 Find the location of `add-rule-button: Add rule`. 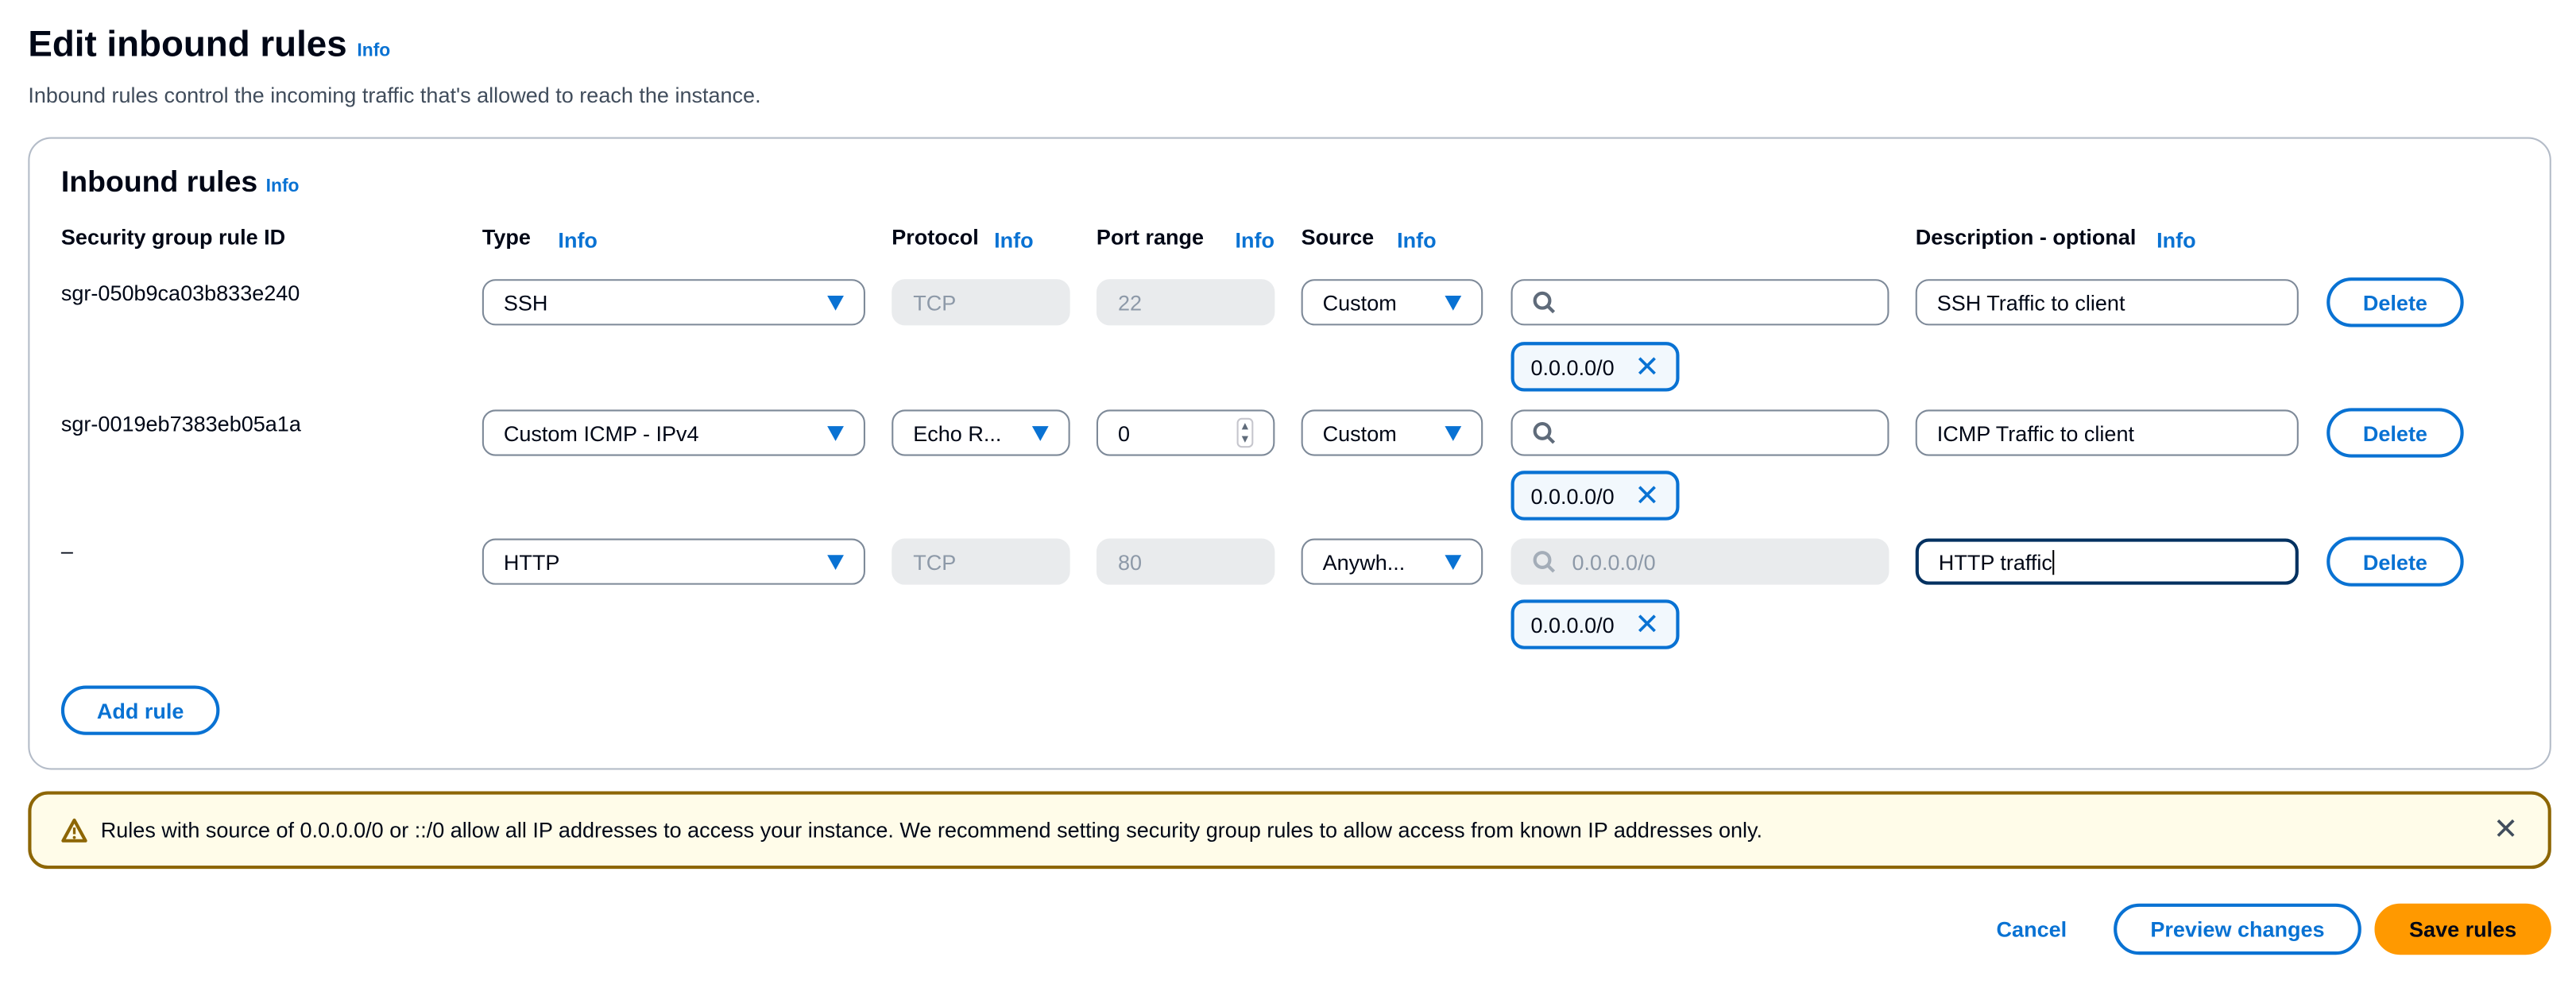

add-rule-button: Add rule is located at coordinates (140, 710).